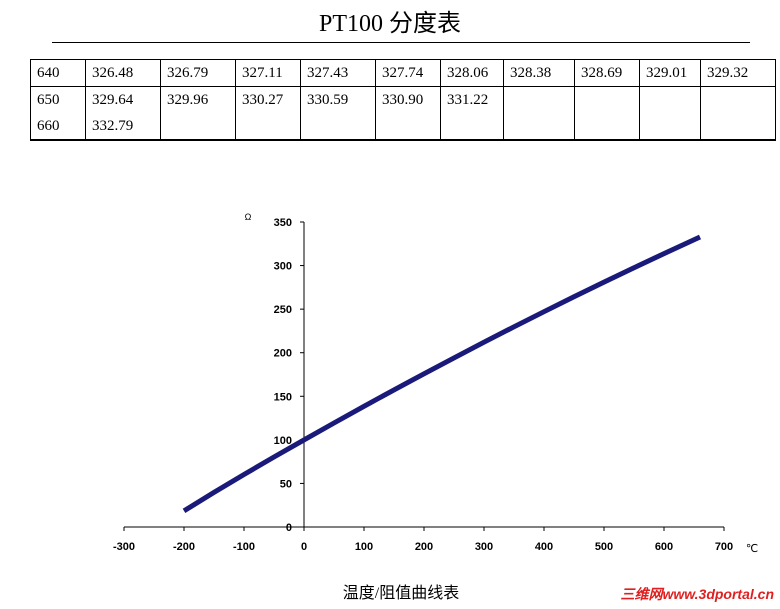 This screenshot has height=609, width=780. I want to click on watermark: 三维网www.3dportal.cn, so click(697, 594).